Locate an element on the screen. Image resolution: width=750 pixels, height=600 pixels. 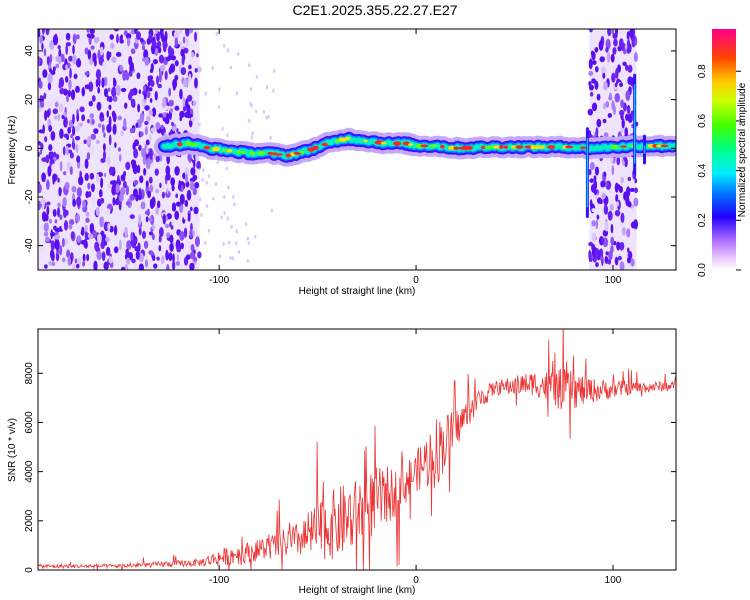
spectrogram-x-label: Height of straight line (km) is located at coordinates (357, 291).